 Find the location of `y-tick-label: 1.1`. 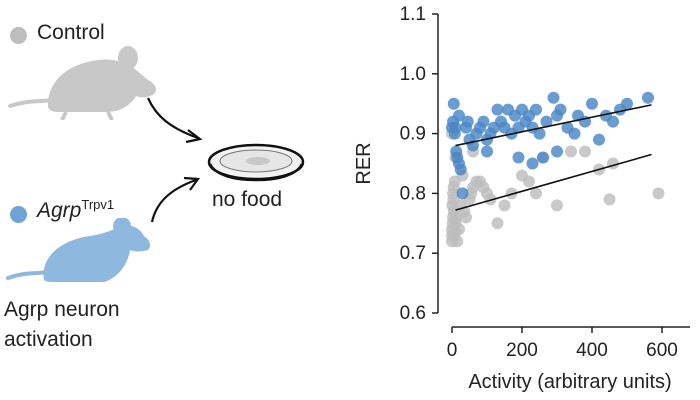

y-tick-label: 1.1 is located at coordinates (413, 14).